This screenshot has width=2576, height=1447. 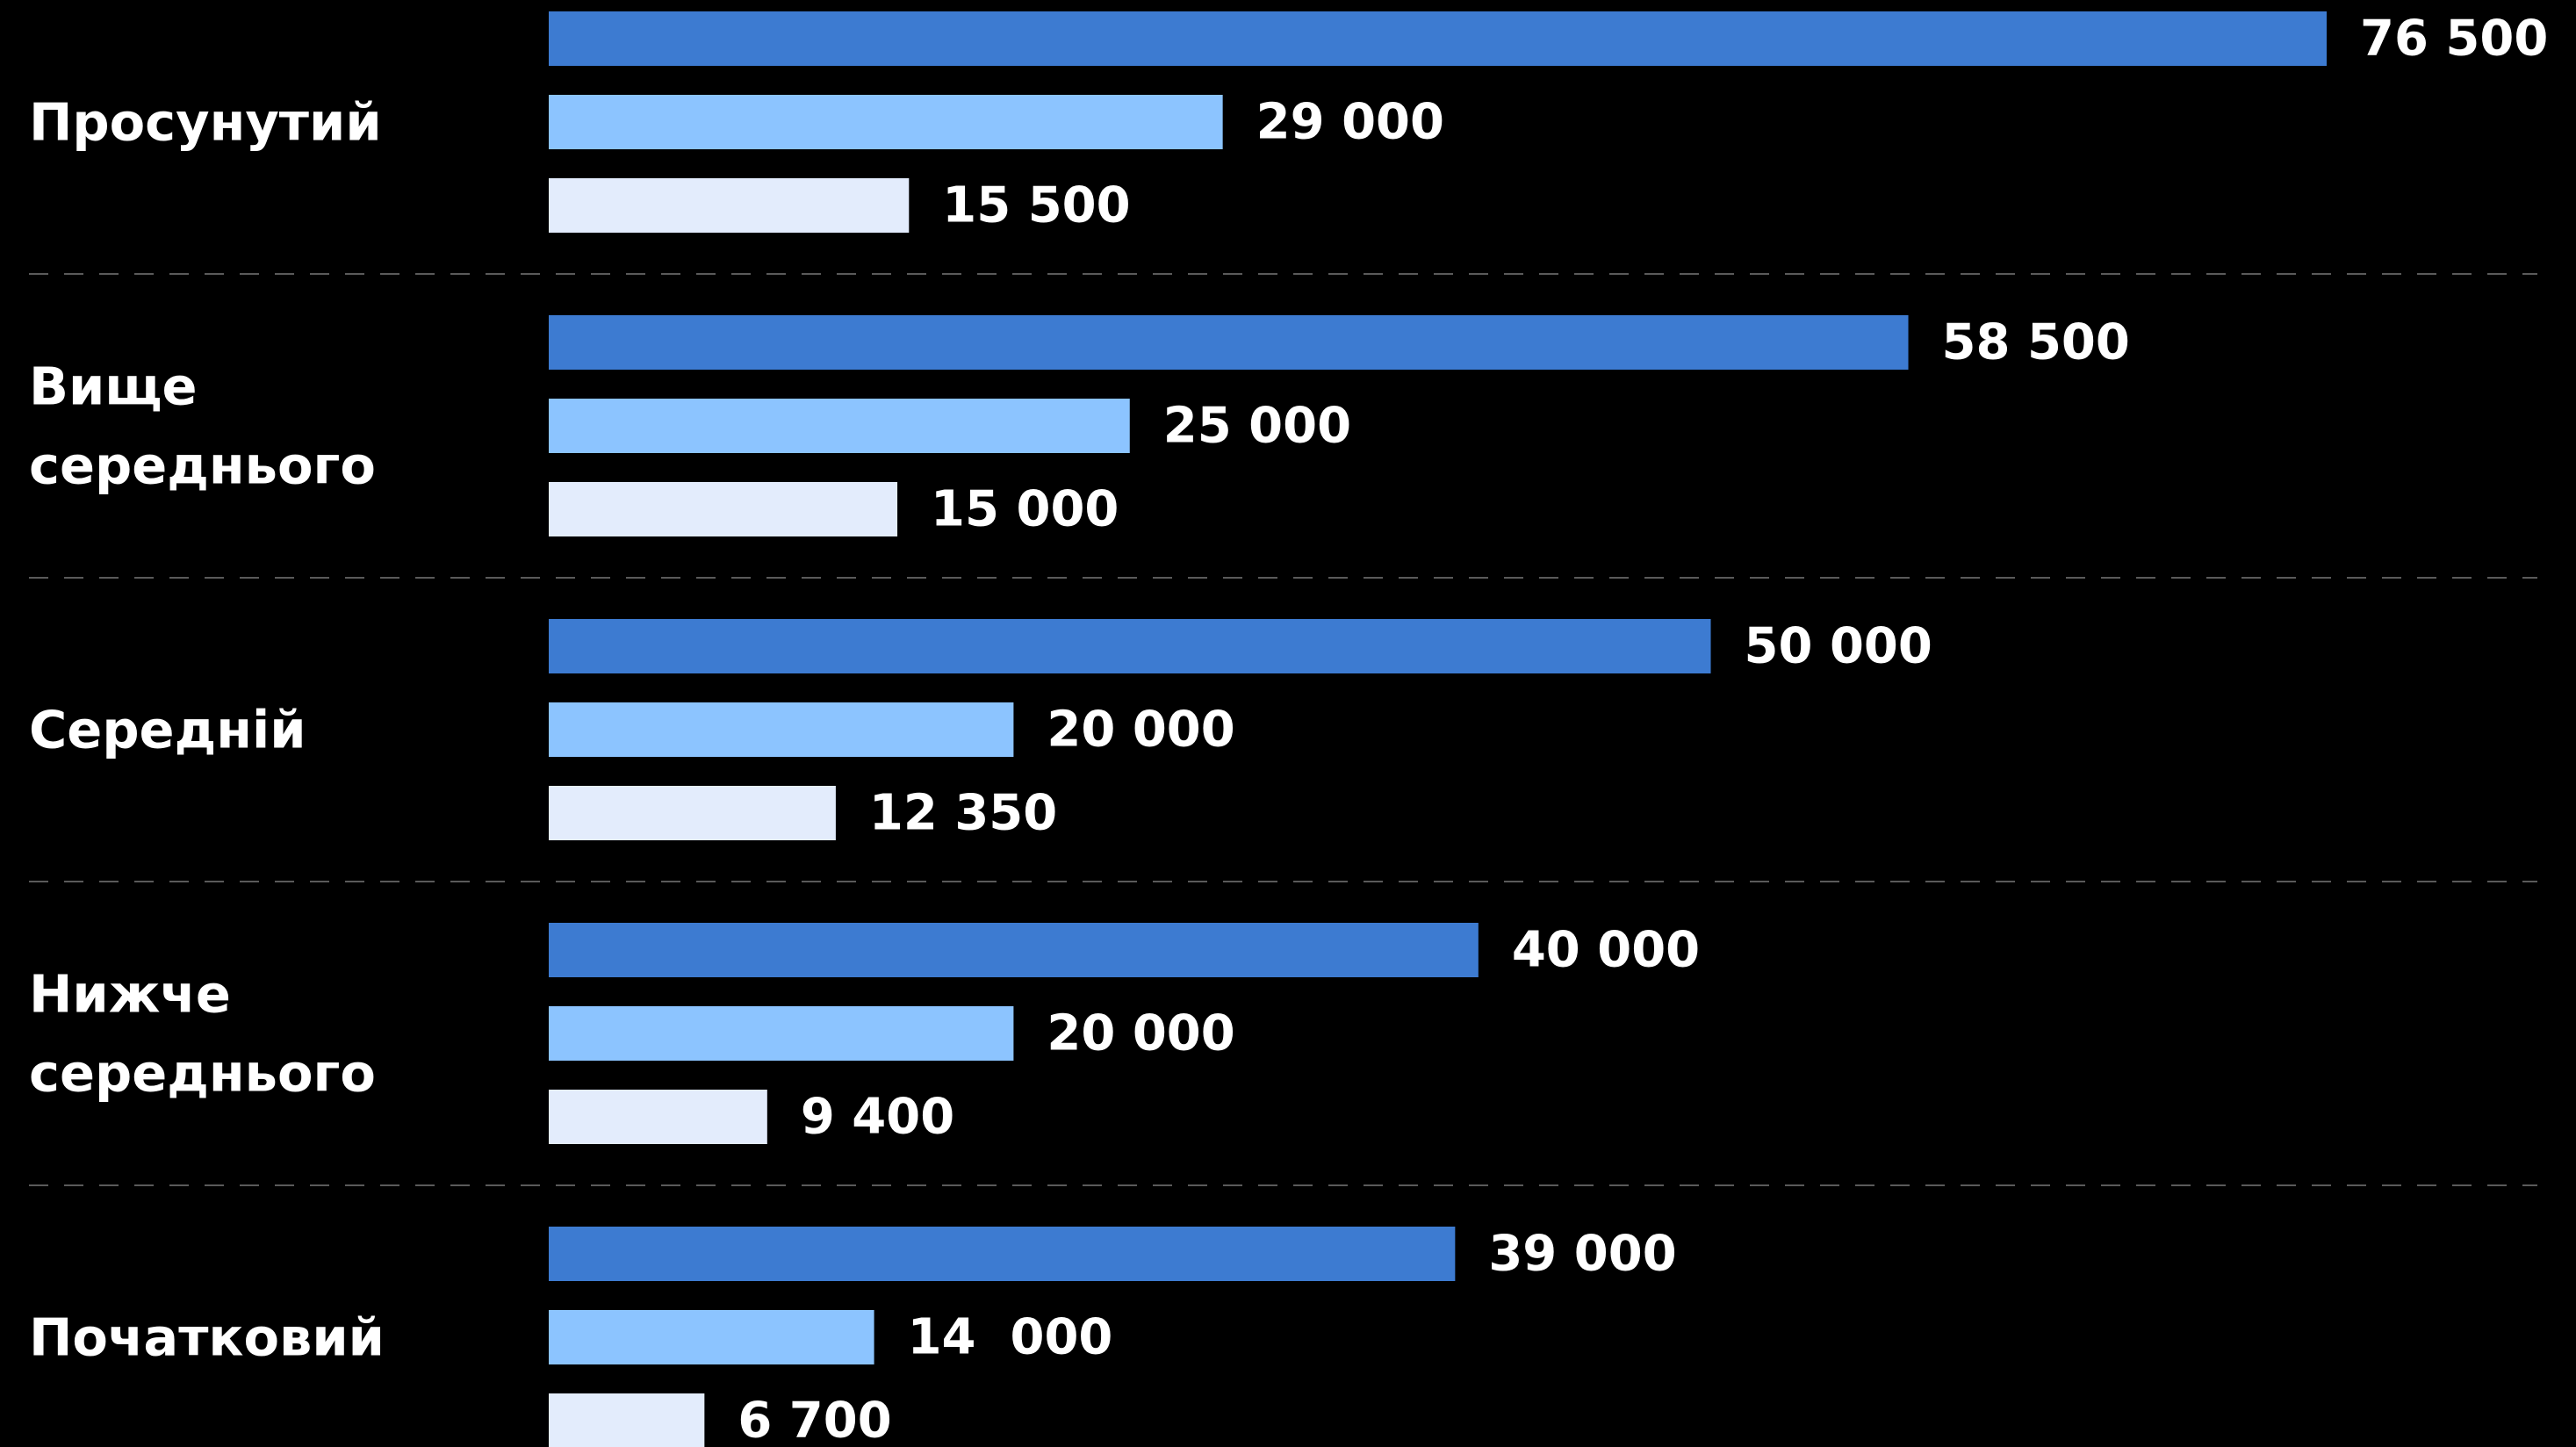 I want to click on category-label: Початковий, so click(x=207, y=1337).